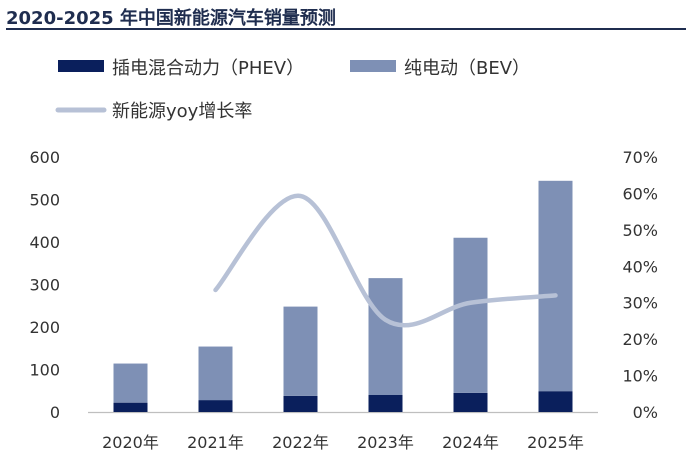  What do you see at coordinates (44, 370) in the screenshot?
I see `y-tick-left-1: 100` at bounding box center [44, 370].